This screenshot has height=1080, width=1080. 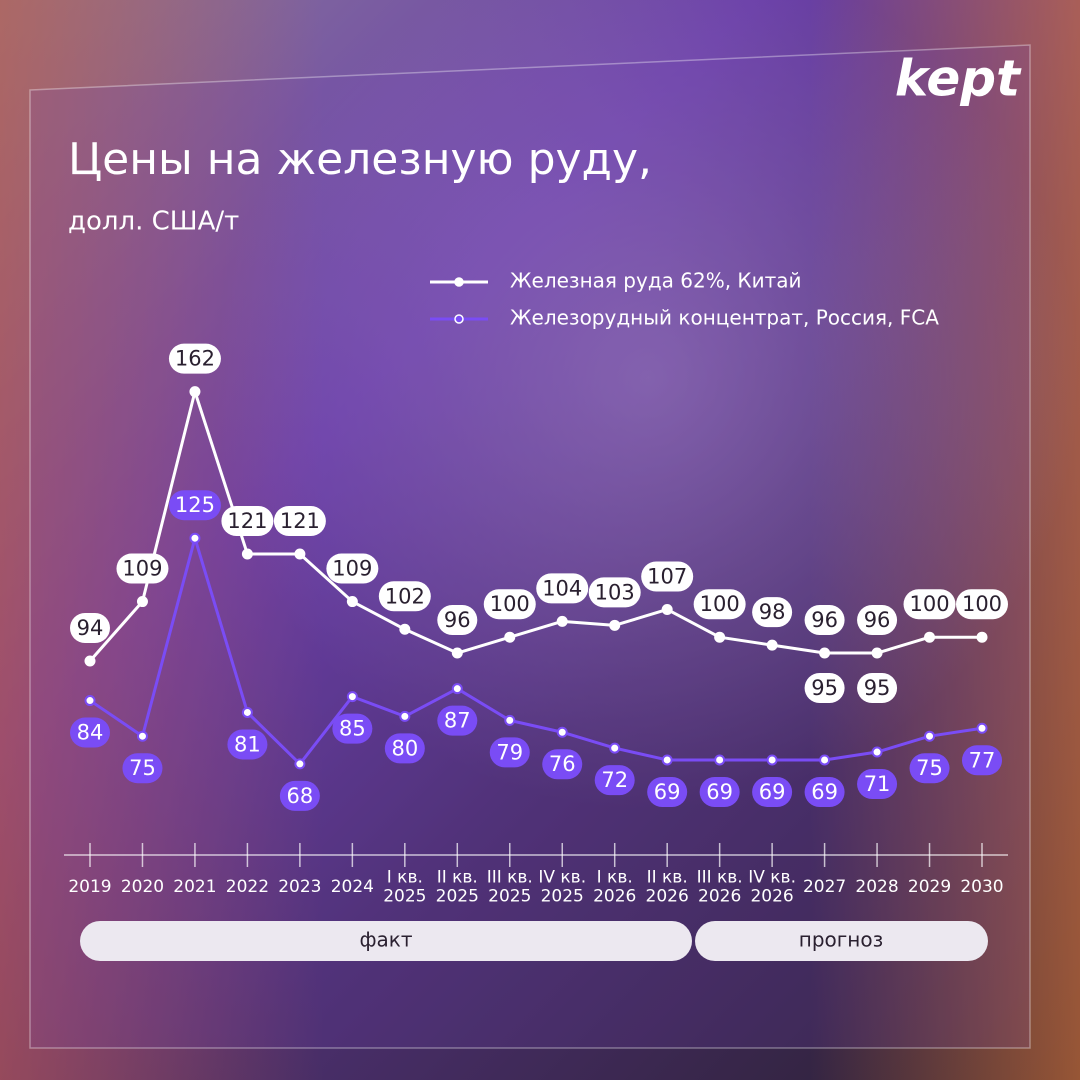 I want to click on annotation-bg, so click(x=824, y=688).